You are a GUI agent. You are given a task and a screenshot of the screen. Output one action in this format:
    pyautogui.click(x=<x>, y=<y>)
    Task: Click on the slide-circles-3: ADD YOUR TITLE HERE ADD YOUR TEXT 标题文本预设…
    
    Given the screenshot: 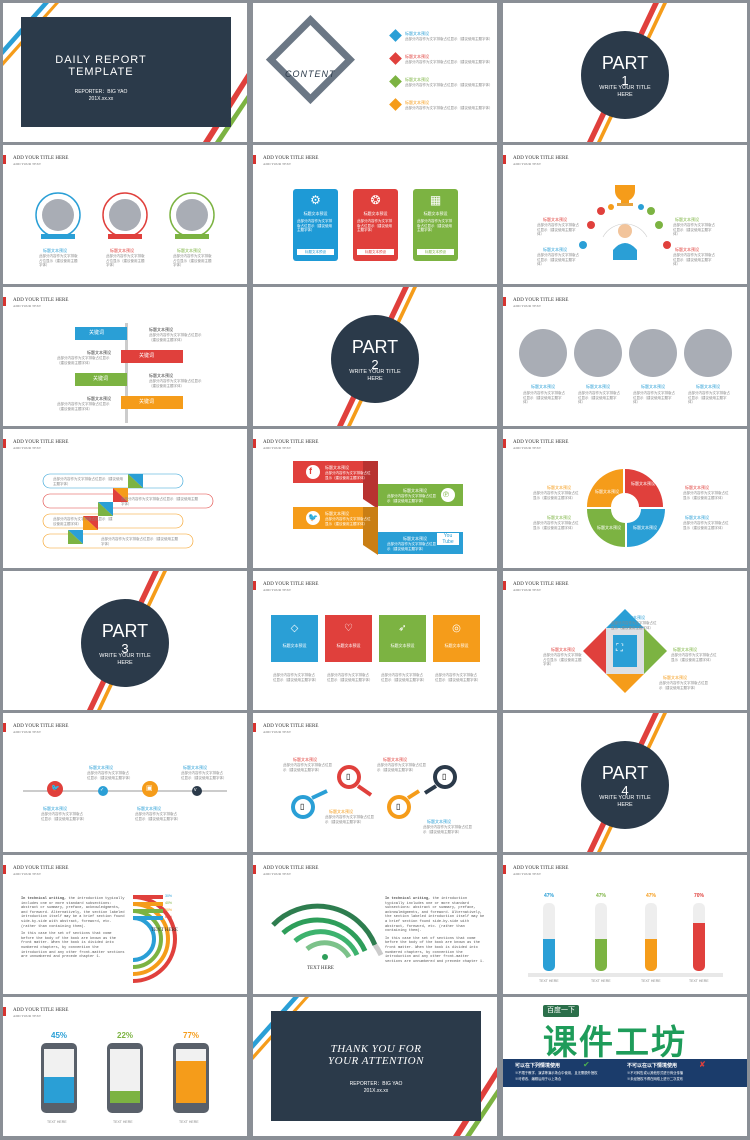 What is the action you would take?
    pyautogui.click(x=125, y=214)
    